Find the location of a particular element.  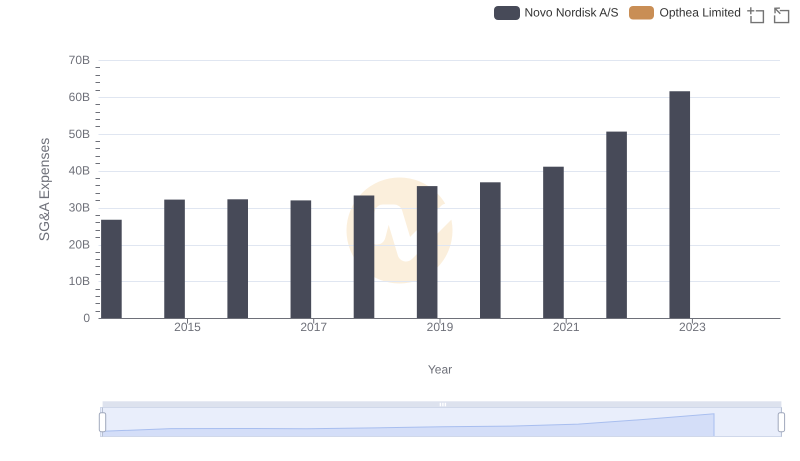

svg-text: 2019 is located at coordinates (440, 327).